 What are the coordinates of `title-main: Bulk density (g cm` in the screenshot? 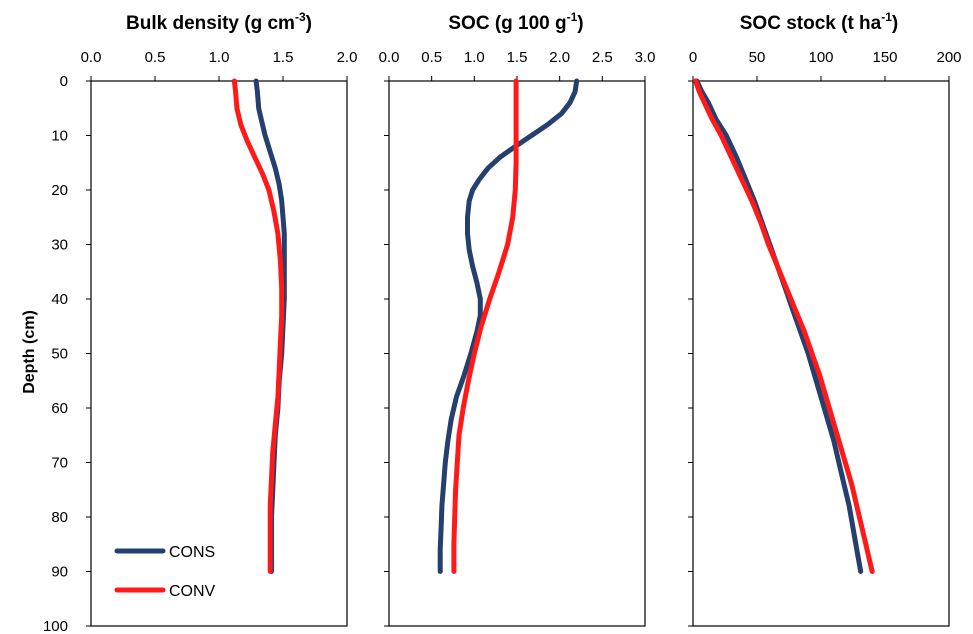 It's located at (210, 23).